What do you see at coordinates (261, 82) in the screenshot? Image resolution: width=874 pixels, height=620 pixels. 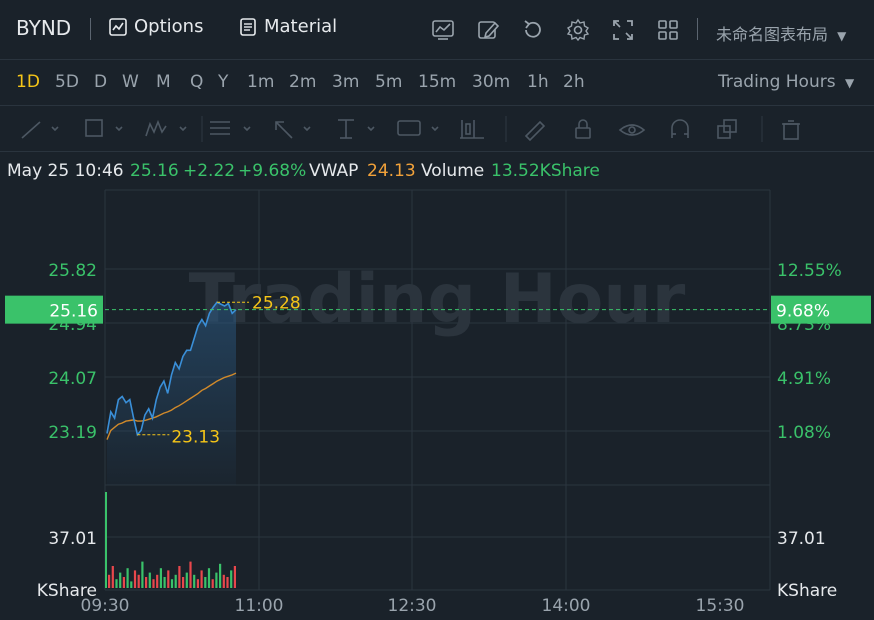 I see `timeframe-1m: 1m` at bounding box center [261, 82].